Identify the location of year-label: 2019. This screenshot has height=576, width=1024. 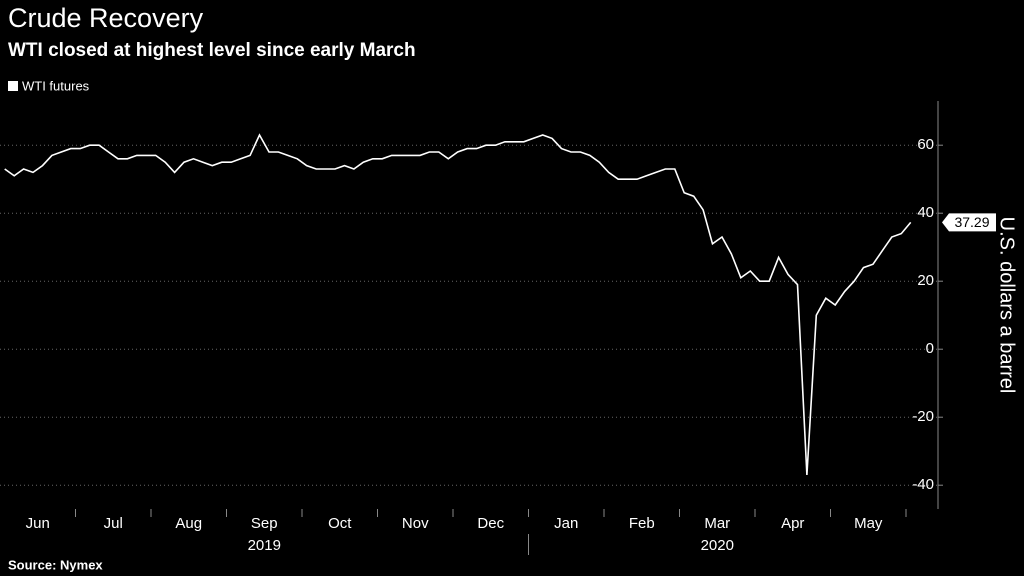
(264, 545).